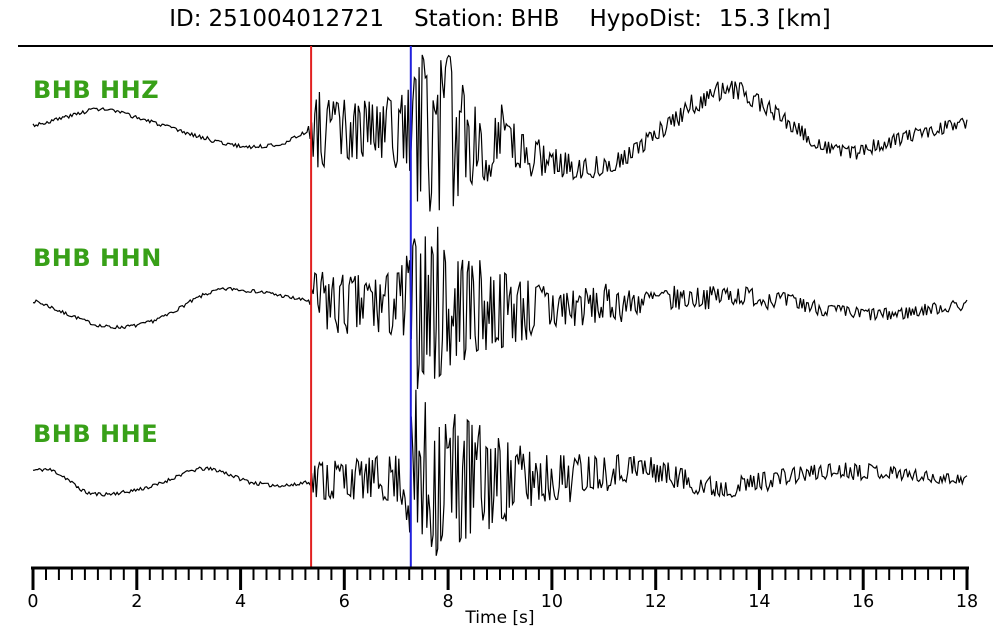 The image size is (1000, 640). What do you see at coordinates (240, 602) in the screenshot?
I see `x-tick-label: 4` at bounding box center [240, 602].